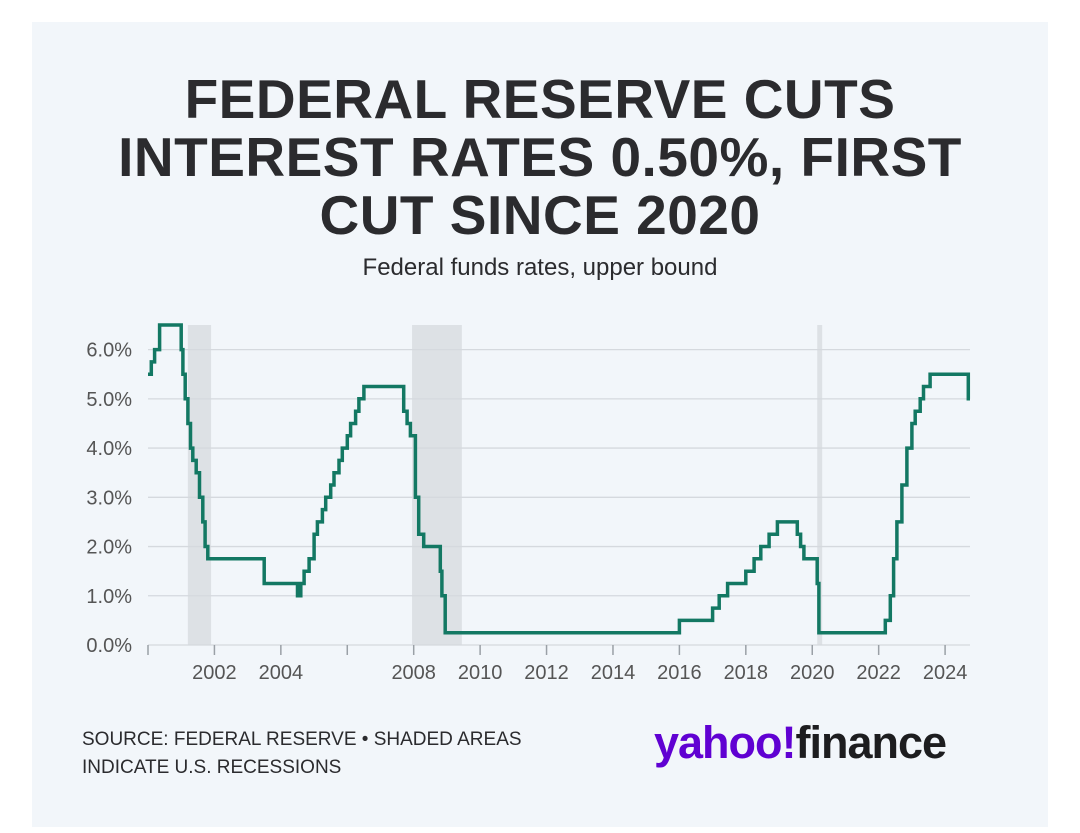 The image size is (1080, 833). What do you see at coordinates (109, 400) in the screenshot?
I see `y-tick-label: 5.0%` at bounding box center [109, 400].